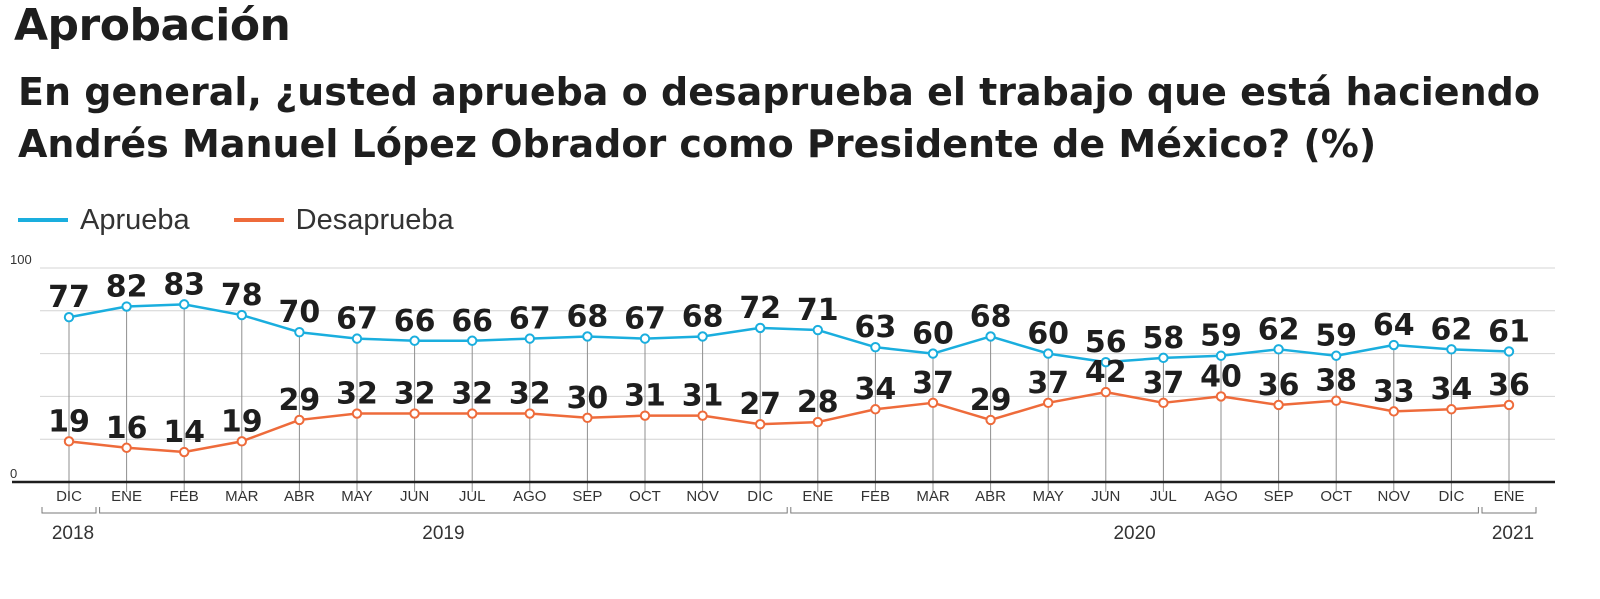 The image size is (1600, 599). What do you see at coordinates (73, 533) in the screenshot?
I see `year-label-2018: 2018` at bounding box center [73, 533].